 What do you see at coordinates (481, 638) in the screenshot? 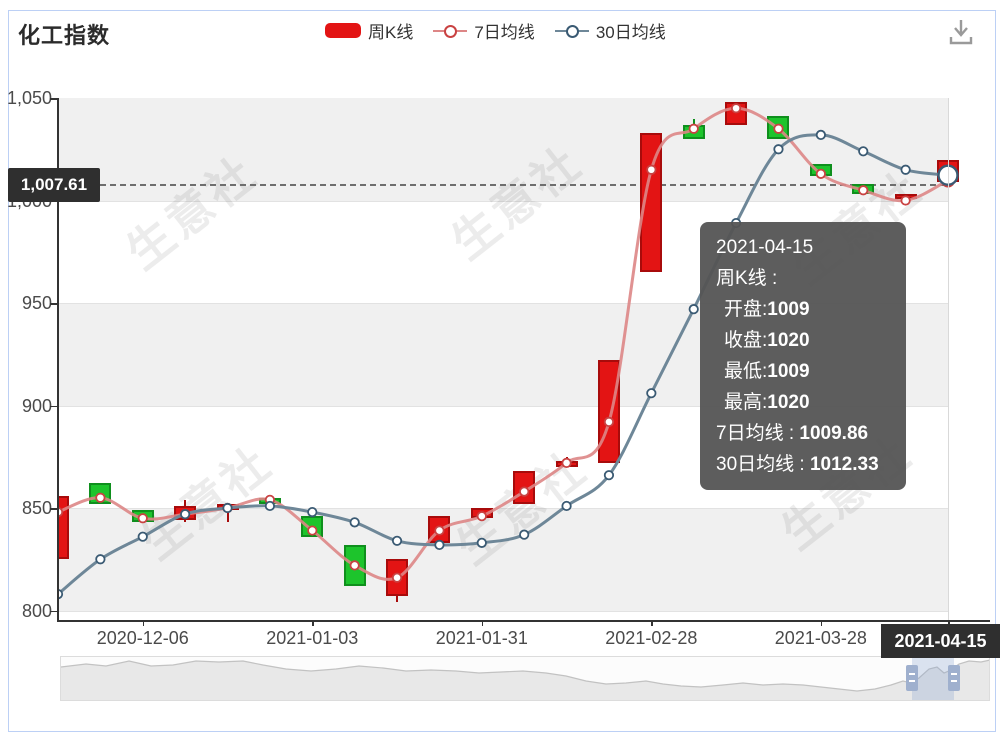
I see `x-axis-label: 2021-01-31` at bounding box center [481, 638].